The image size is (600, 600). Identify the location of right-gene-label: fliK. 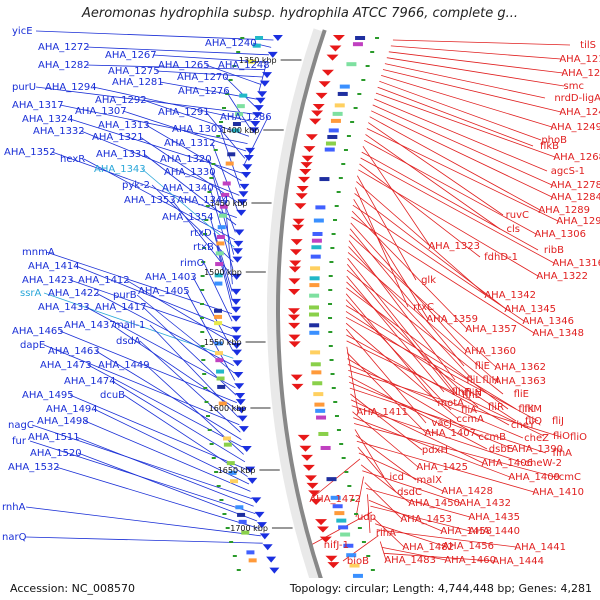
(526, 409).